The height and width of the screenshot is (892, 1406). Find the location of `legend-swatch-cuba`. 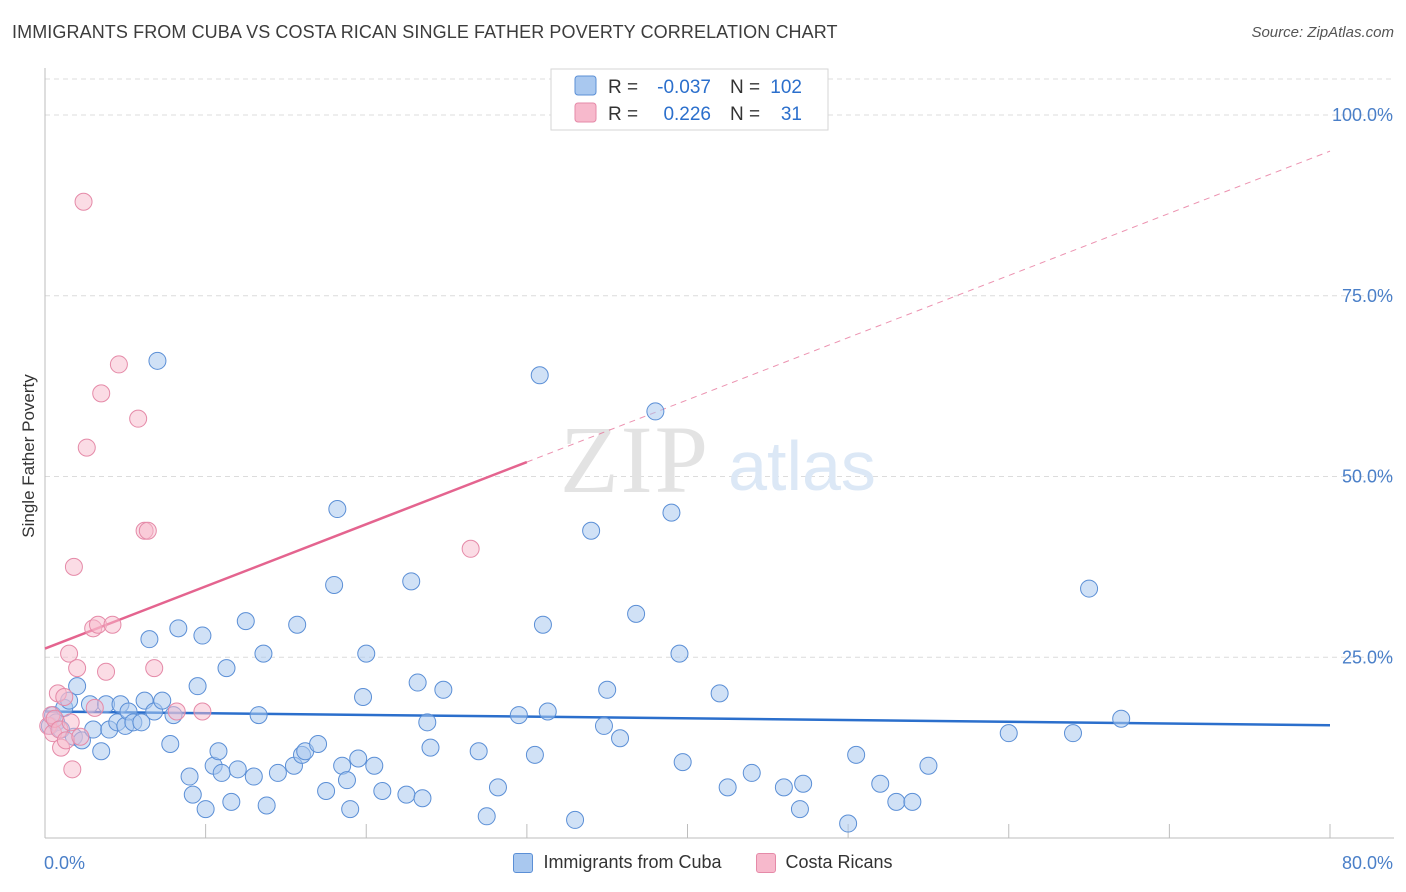

legend-swatch-cuba is located at coordinates (523, 862).